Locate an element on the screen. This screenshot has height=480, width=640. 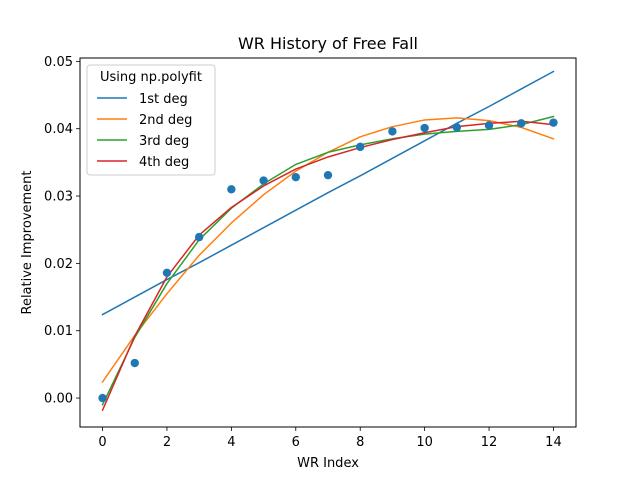
legend-entry: 2nd deg is located at coordinates (165, 120).